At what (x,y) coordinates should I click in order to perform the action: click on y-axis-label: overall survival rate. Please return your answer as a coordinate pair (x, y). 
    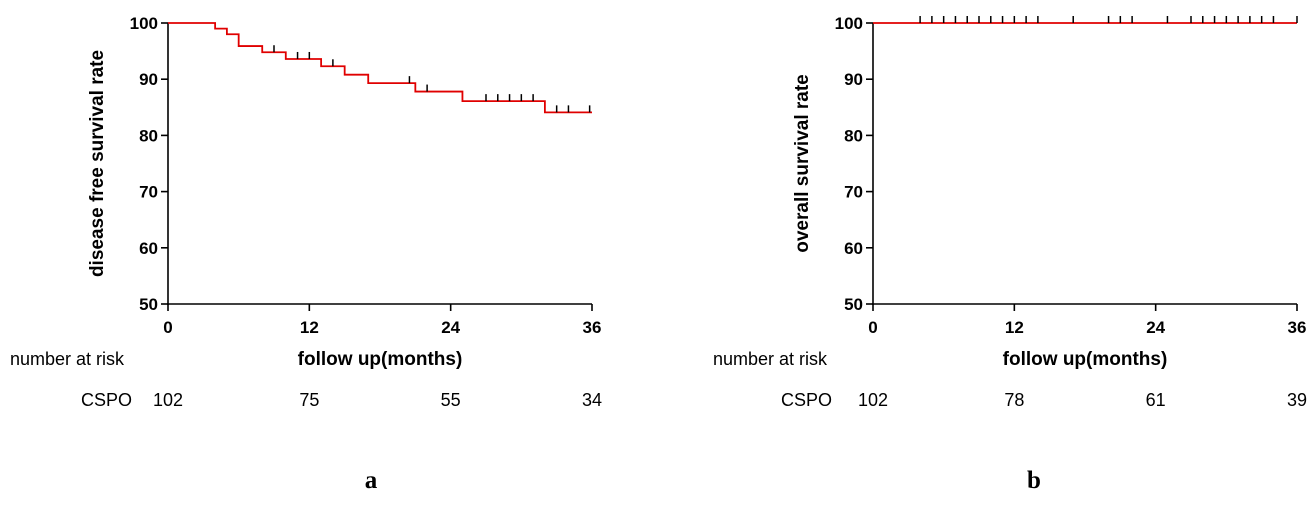
    Looking at the image, I should click on (802, 163).